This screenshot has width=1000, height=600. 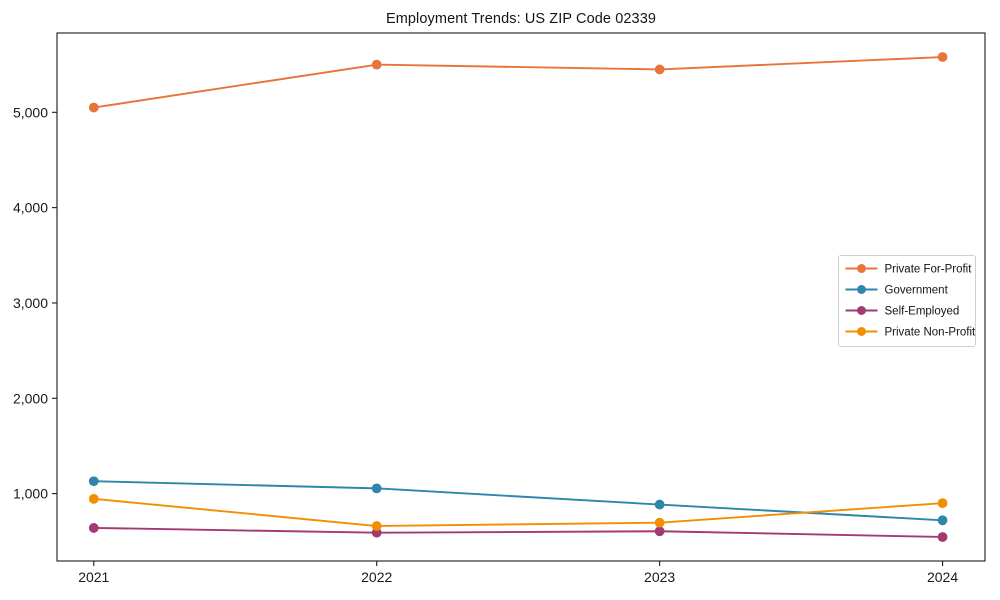 I want to click on series-line-self-employed, so click(x=518, y=532).